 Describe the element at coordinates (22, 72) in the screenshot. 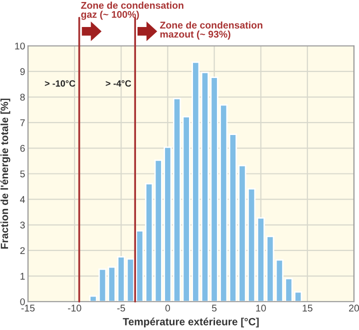

I see `y-tick-label: 9` at that location.